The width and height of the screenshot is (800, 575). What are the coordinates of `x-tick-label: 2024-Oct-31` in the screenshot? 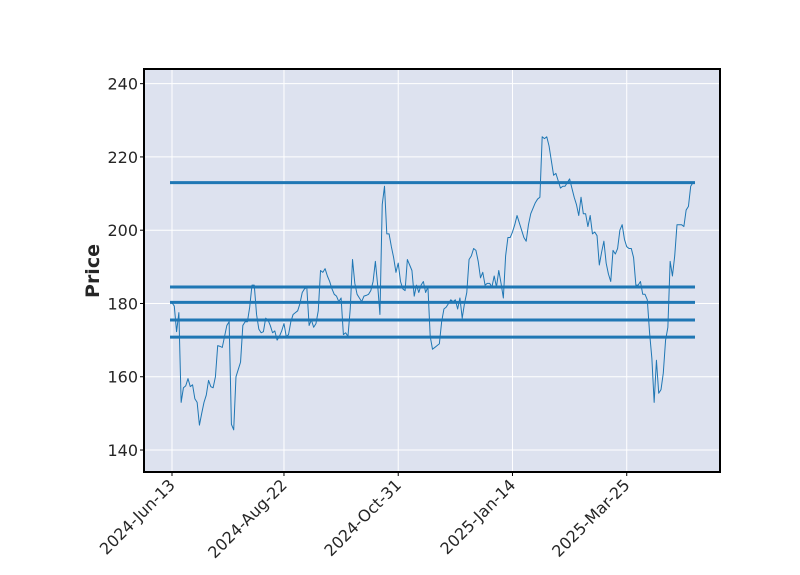 It's located at (362, 517).